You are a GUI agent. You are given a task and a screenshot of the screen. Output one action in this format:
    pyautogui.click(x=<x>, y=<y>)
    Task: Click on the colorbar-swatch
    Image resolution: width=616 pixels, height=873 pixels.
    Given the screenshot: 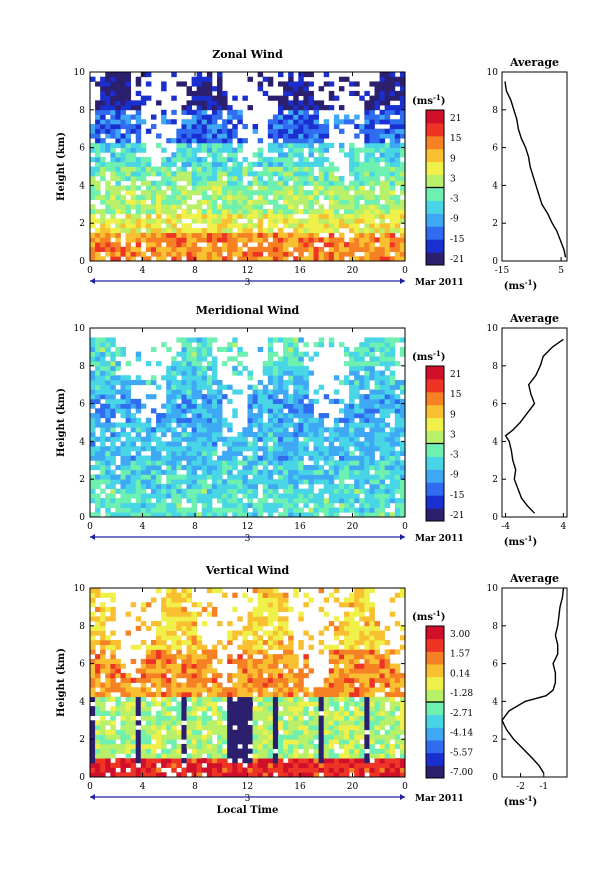 What is the action you would take?
    pyautogui.click(x=435, y=476)
    